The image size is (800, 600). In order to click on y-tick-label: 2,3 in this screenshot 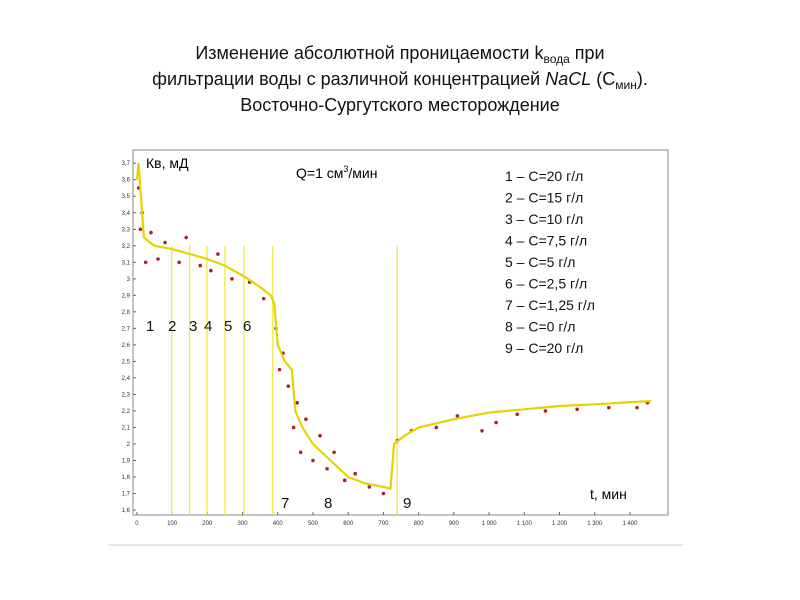, I will do `click(126, 395)`.